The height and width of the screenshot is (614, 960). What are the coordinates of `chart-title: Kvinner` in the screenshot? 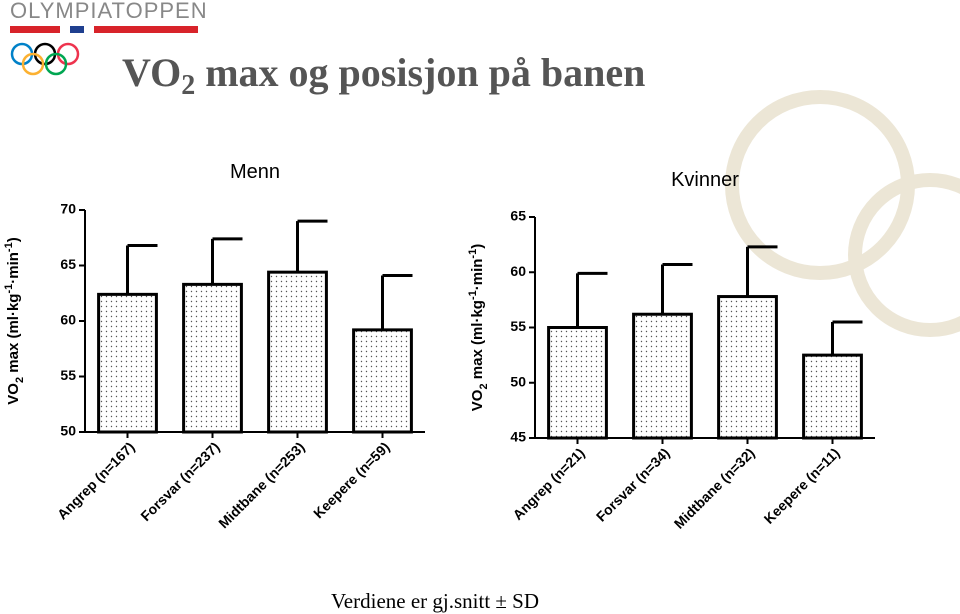 It's located at (705, 180).